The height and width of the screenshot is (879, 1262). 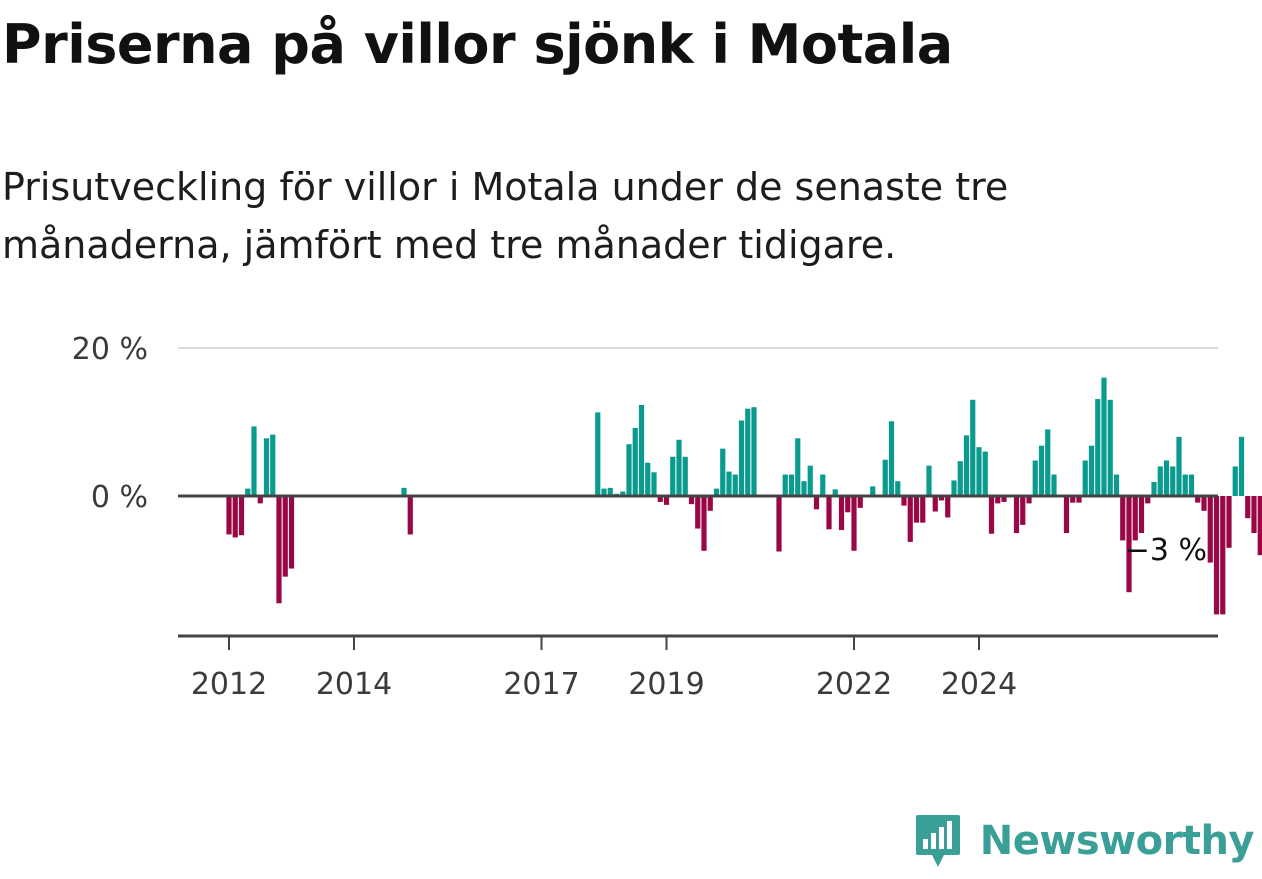 What do you see at coordinates (937, 841) in the screenshot?
I see `bar-chart-icon` at bounding box center [937, 841].